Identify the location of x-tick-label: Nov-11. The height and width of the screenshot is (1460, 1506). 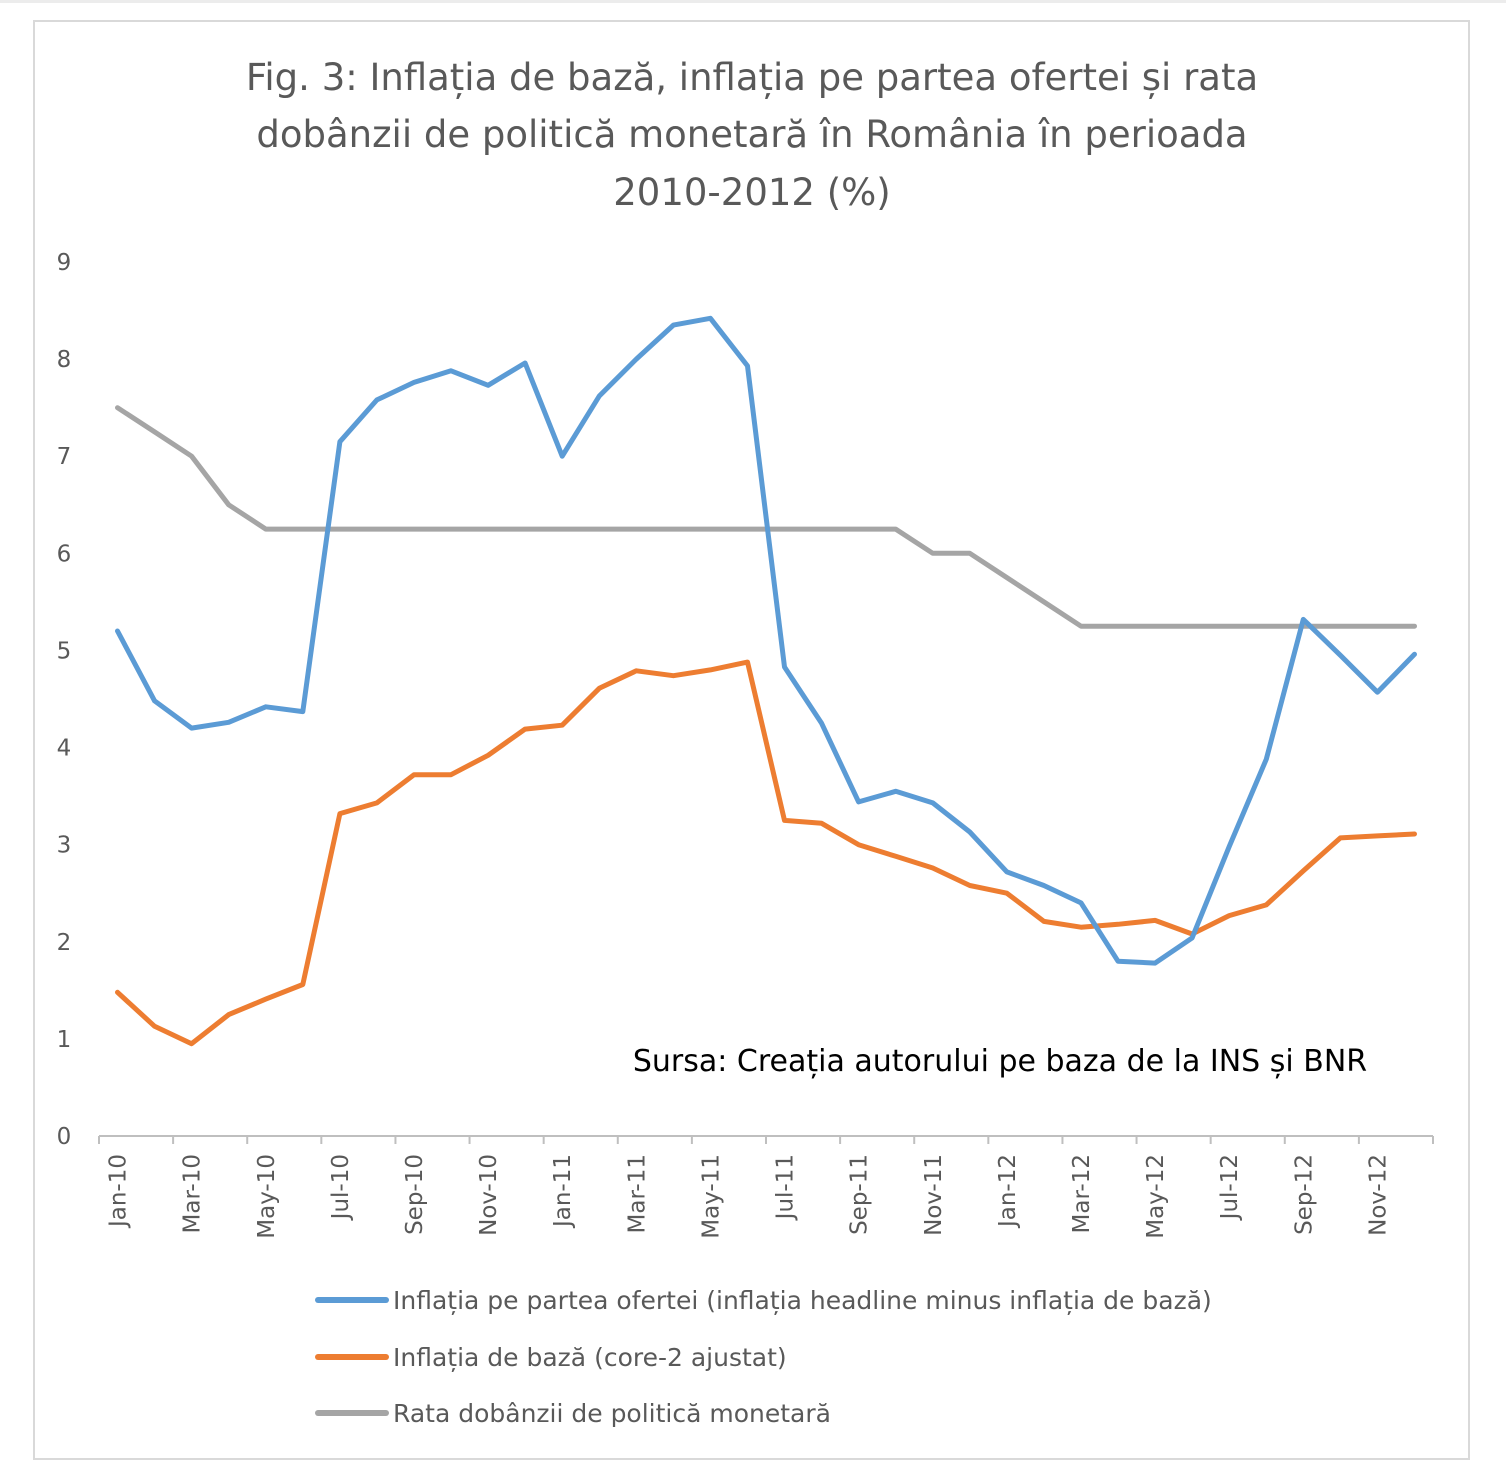
(934, 1195).